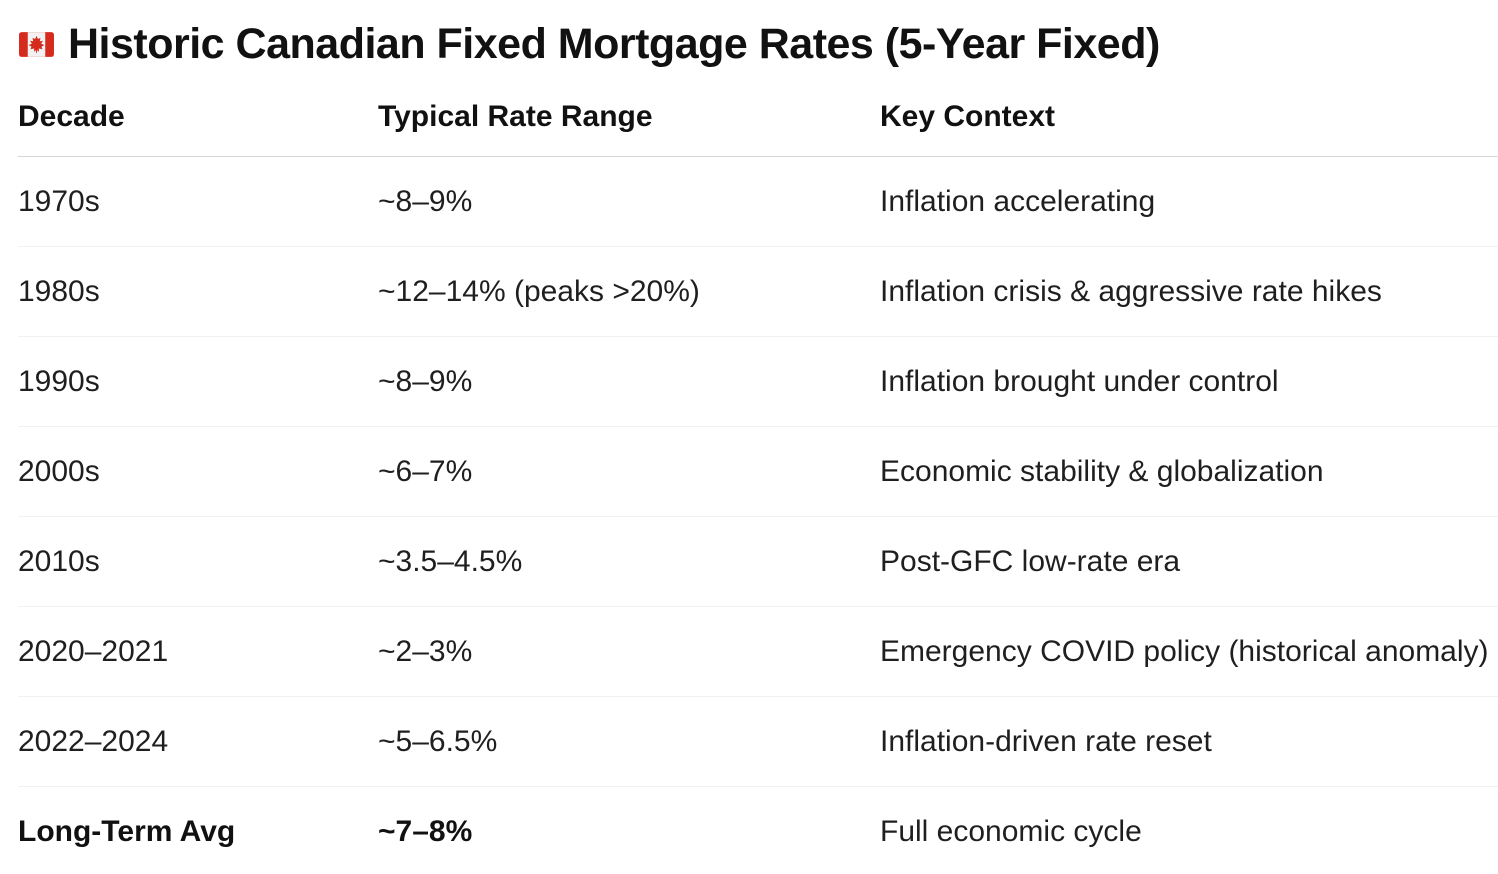 The width and height of the screenshot is (1498, 874). What do you see at coordinates (198, 291) in the screenshot?
I see `cell-decade: 1980s` at bounding box center [198, 291].